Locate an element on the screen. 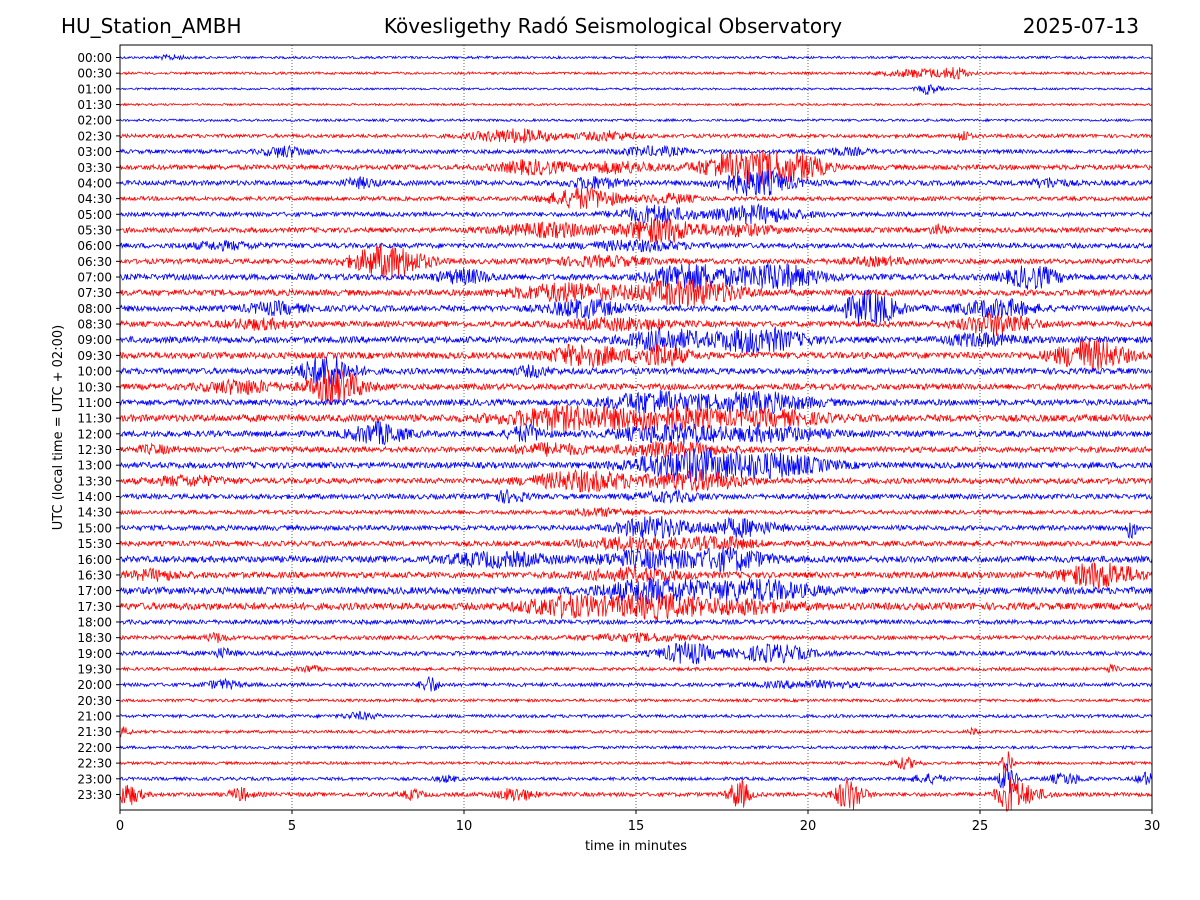 This screenshot has width=1200, height=900. y-tick-label: 15:30 is located at coordinates (94, 544).